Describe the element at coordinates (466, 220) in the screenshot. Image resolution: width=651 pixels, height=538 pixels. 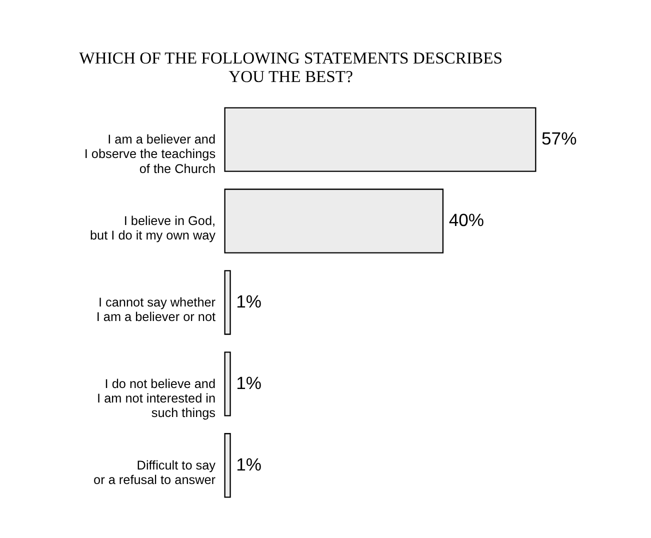
I see `data-label: 40%` at that location.